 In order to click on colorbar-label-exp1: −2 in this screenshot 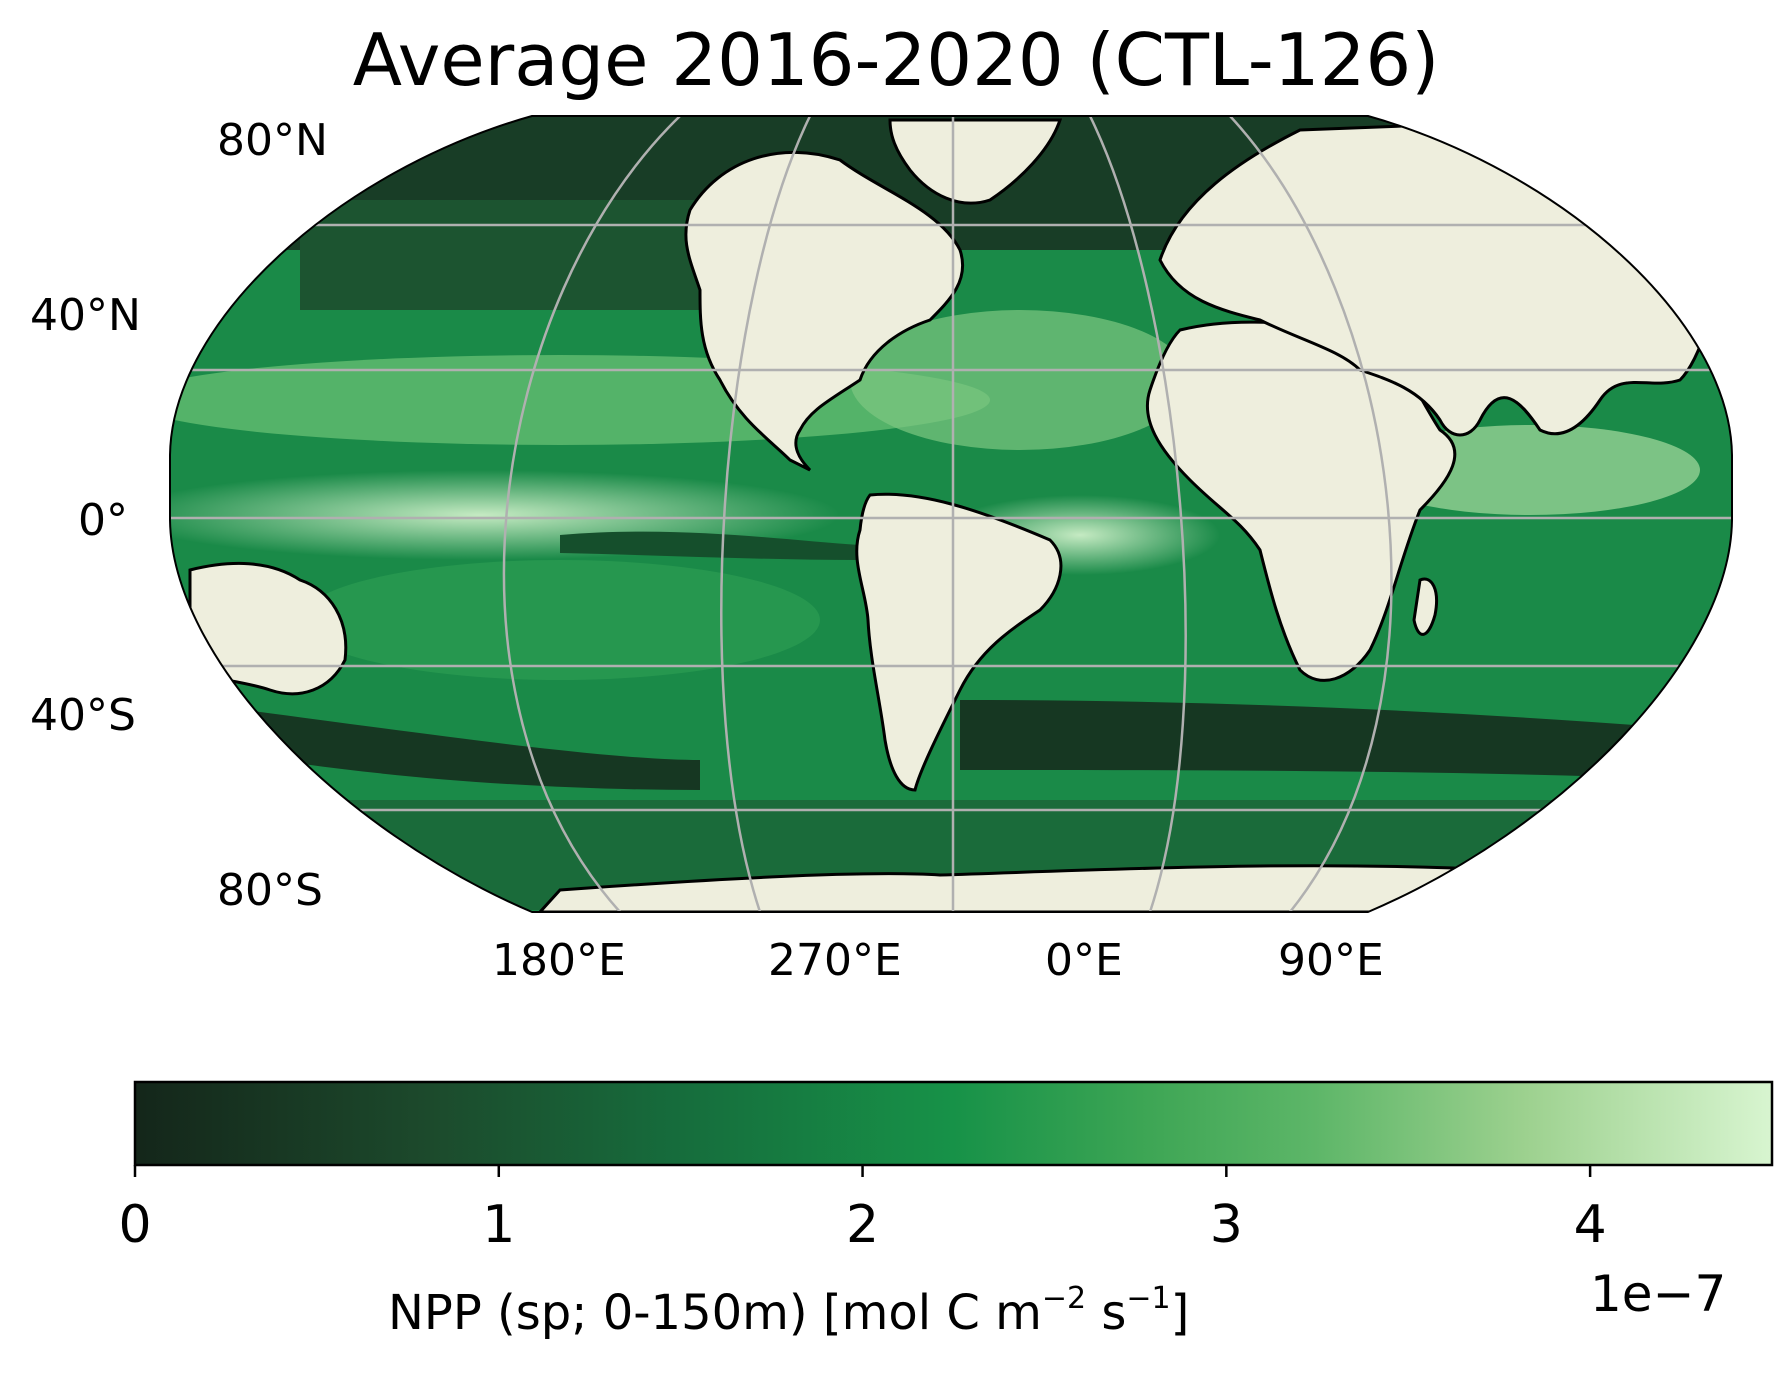, I will do `click(1064, 1298)`.